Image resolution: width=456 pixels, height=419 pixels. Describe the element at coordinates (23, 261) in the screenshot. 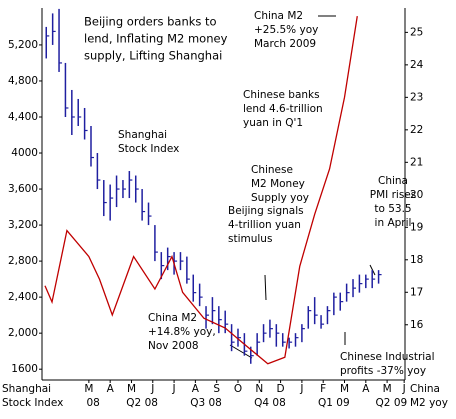

I see `y-tick-label: 2,800` at that location.